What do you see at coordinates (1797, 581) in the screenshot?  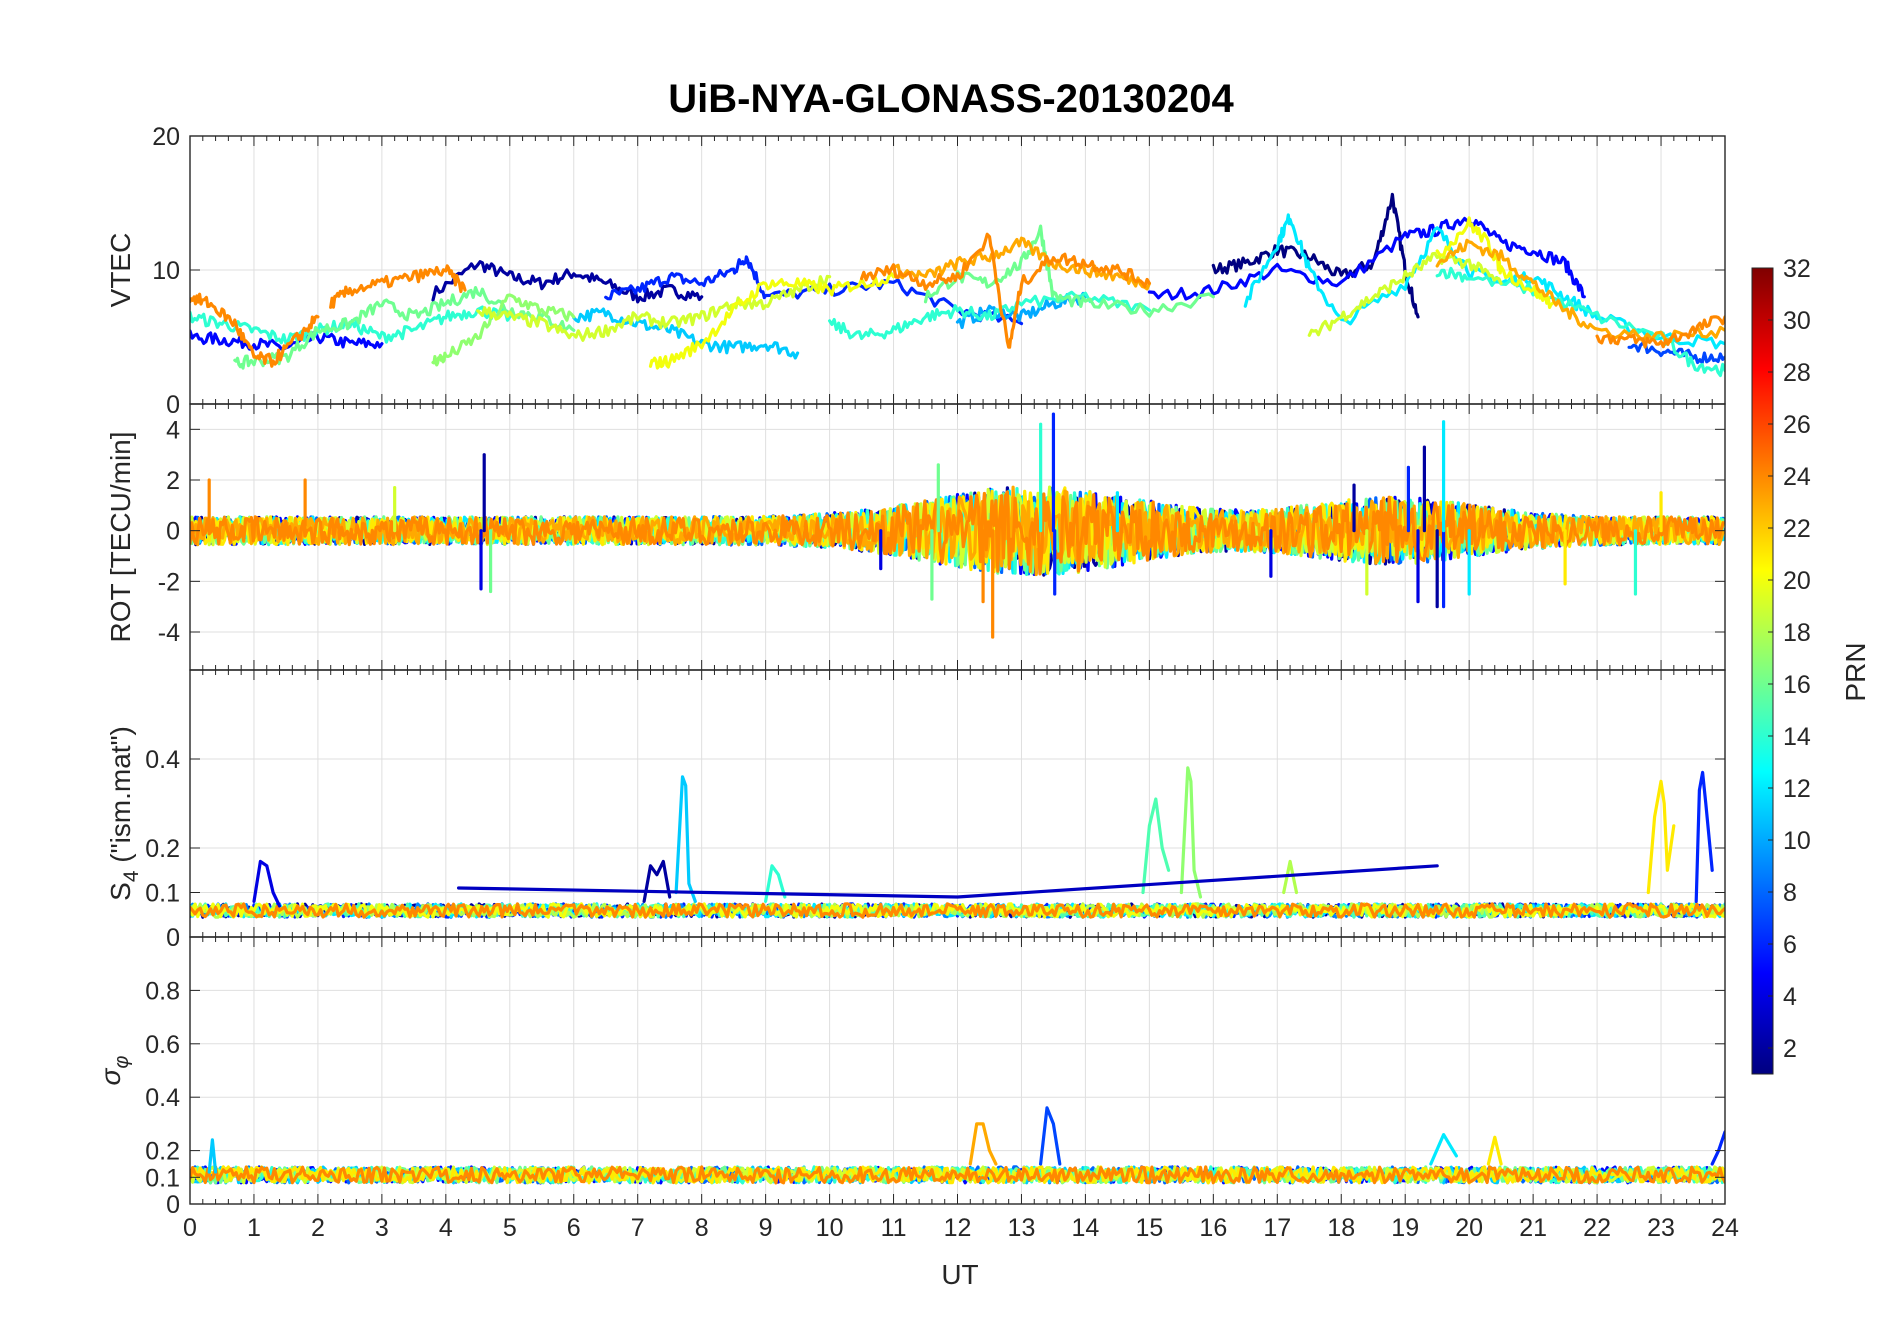 I see `colorbar-tick-label: 20` at bounding box center [1797, 581].